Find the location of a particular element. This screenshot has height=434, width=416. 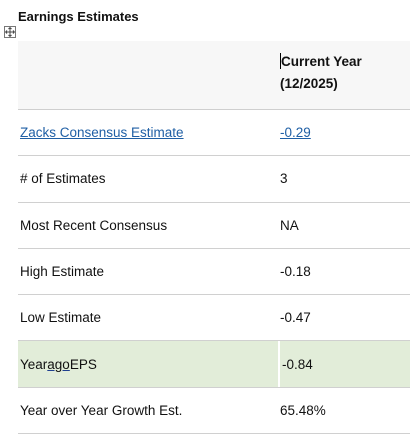

table-row: # of Estimates 3 is located at coordinates (214, 179).